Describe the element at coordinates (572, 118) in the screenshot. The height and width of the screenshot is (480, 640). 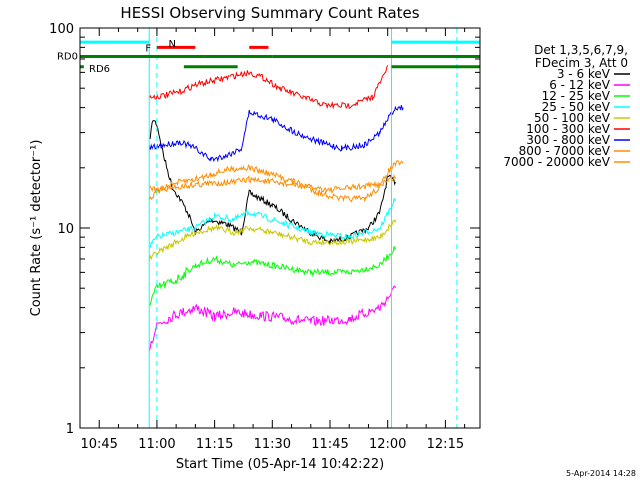
I see `legend-label-4: 50 - 100 keV` at that location.